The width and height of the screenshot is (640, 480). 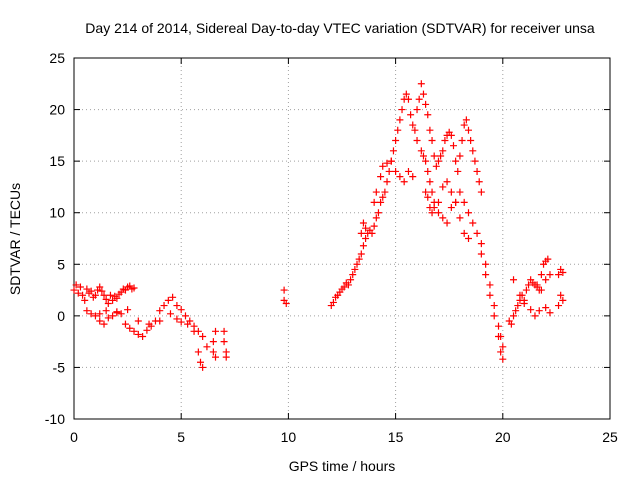 What do you see at coordinates (289, 437) in the screenshot?
I see `x-tick-label: 10` at bounding box center [289, 437].